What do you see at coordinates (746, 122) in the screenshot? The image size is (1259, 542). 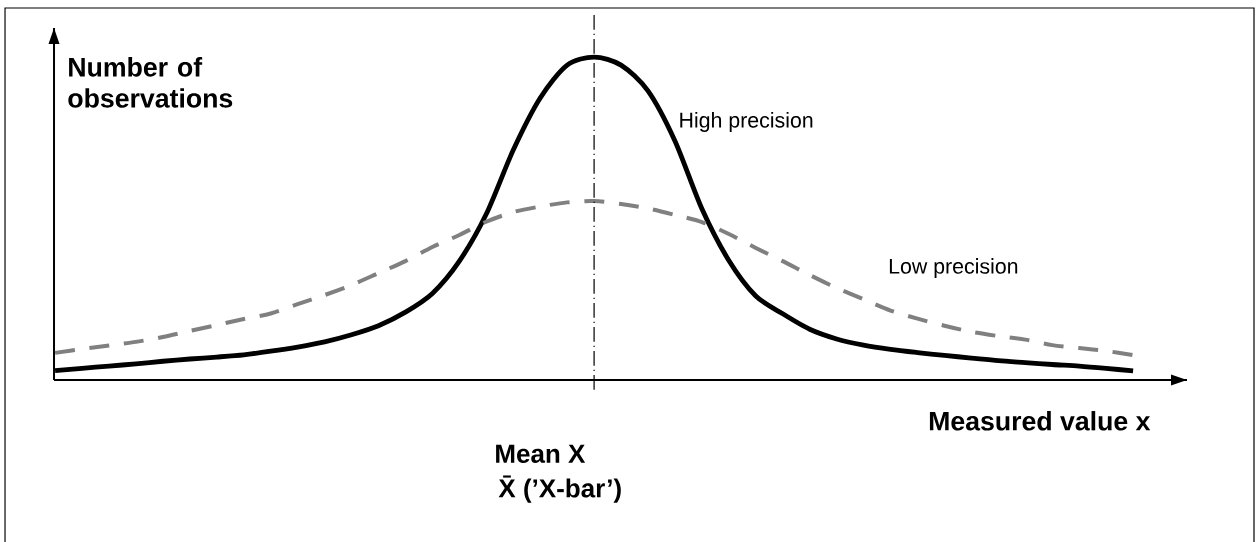 I see `series-label: High precision` at bounding box center [746, 122].